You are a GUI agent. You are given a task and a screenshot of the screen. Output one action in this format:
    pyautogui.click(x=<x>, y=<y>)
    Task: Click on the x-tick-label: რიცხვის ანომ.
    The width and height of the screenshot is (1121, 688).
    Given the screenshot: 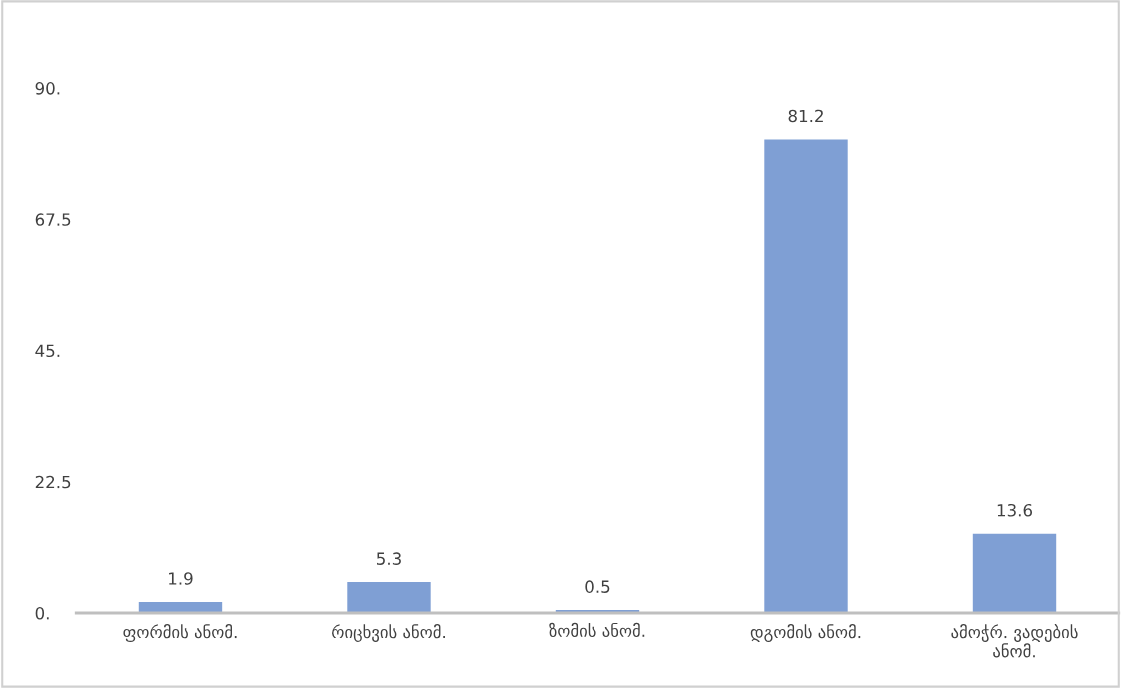 What is the action you would take?
    pyautogui.click(x=388, y=633)
    